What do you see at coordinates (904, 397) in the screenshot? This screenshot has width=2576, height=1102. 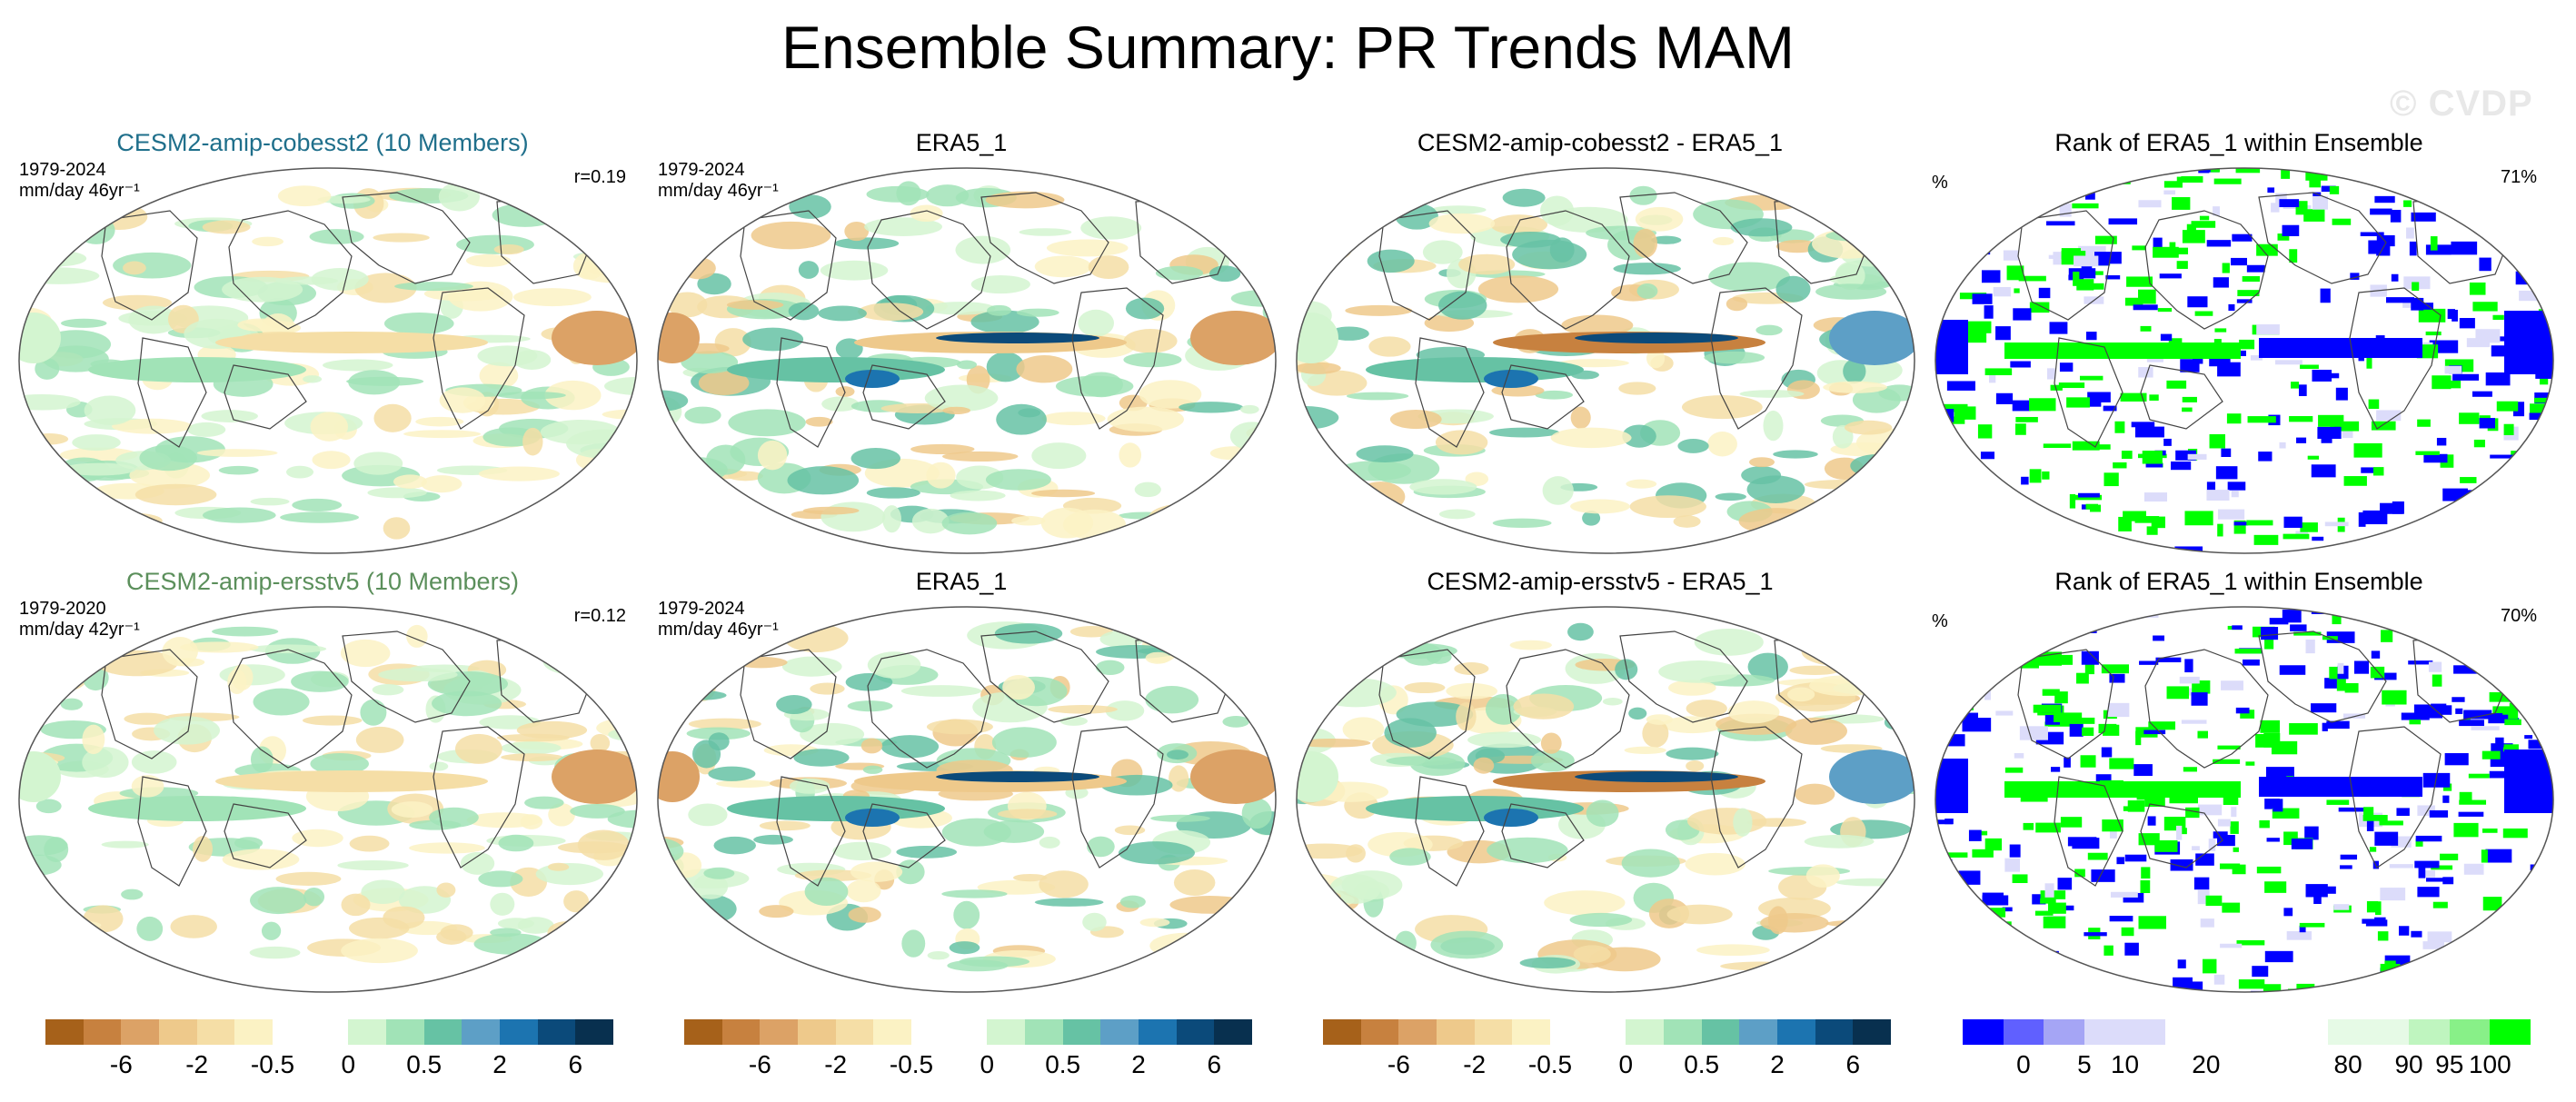 I see `coastline` at bounding box center [904, 397].